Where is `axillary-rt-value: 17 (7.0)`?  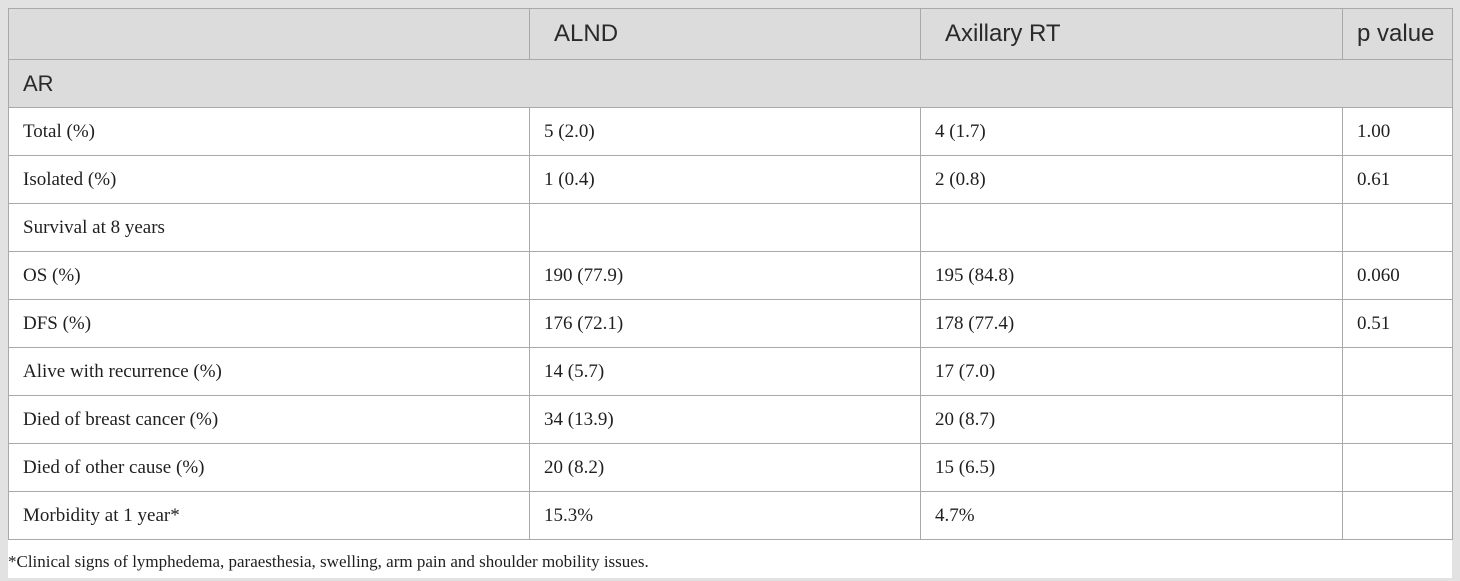 axillary-rt-value: 17 (7.0) is located at coordinates (1131, 371).